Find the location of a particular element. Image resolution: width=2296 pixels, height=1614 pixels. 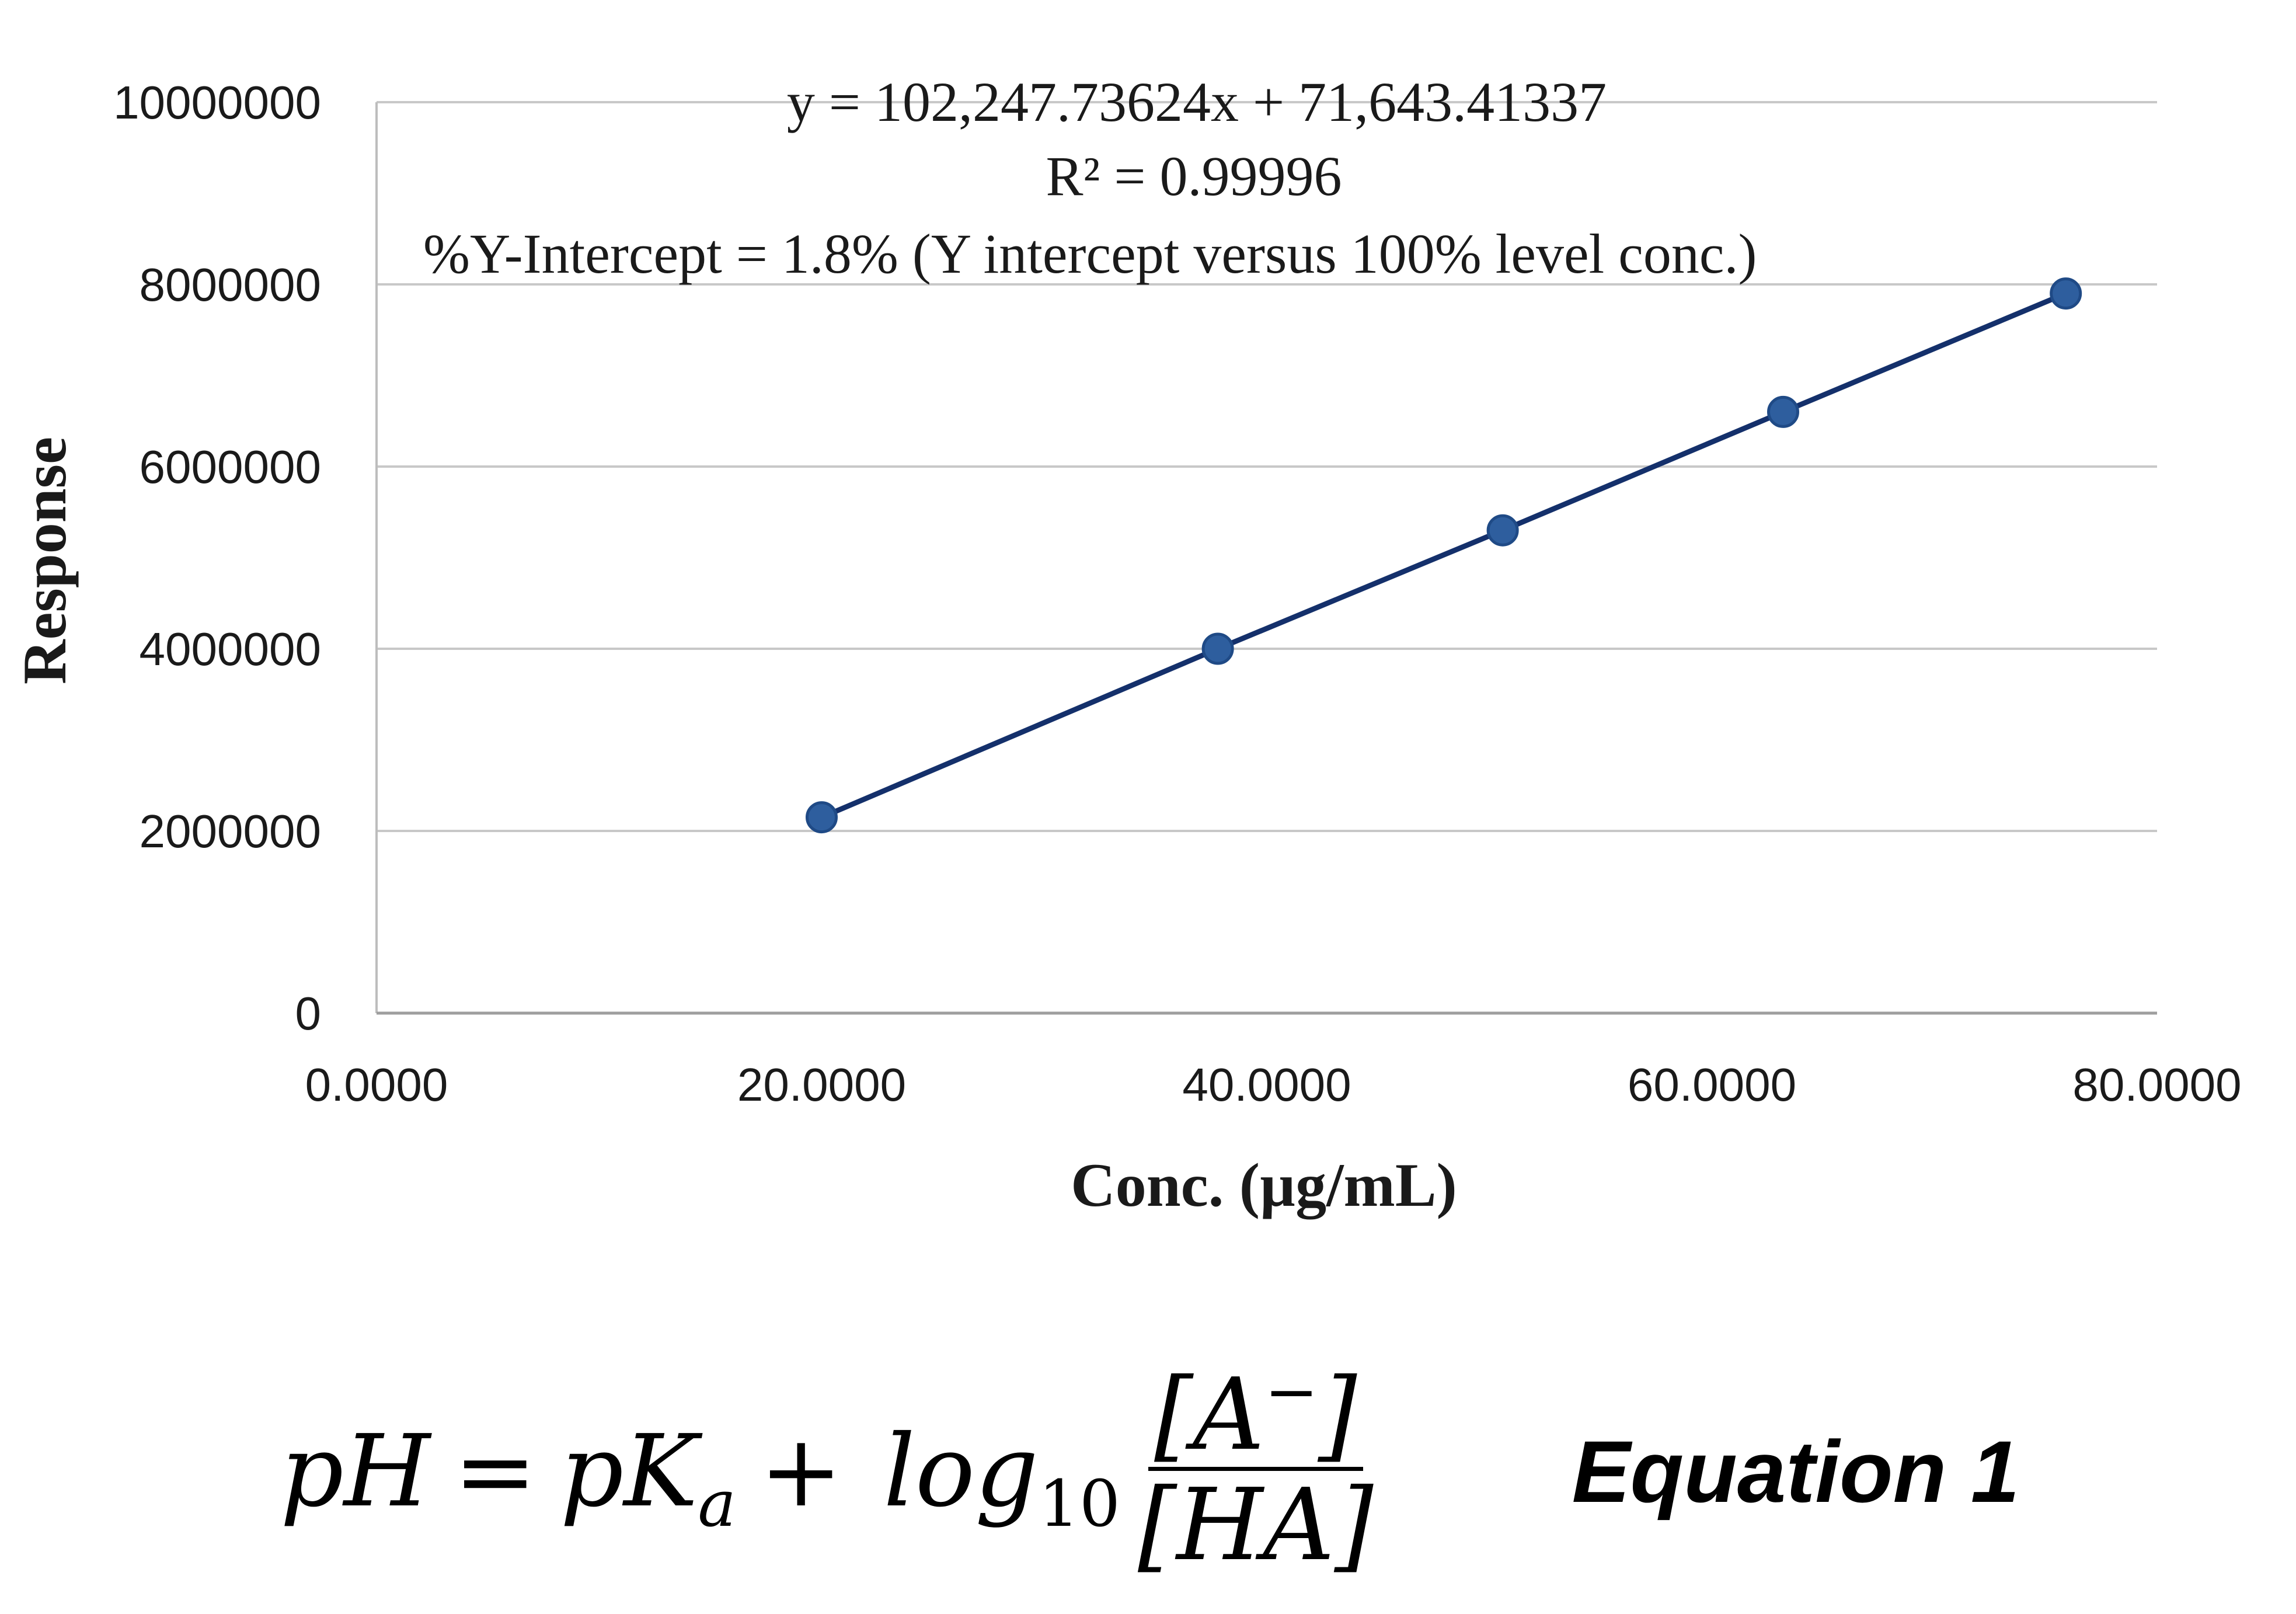

x-tick-labels: 0.0000 20.0000 40.0000 60.0000 80.0000 is located at coordinates (1274, 1085).